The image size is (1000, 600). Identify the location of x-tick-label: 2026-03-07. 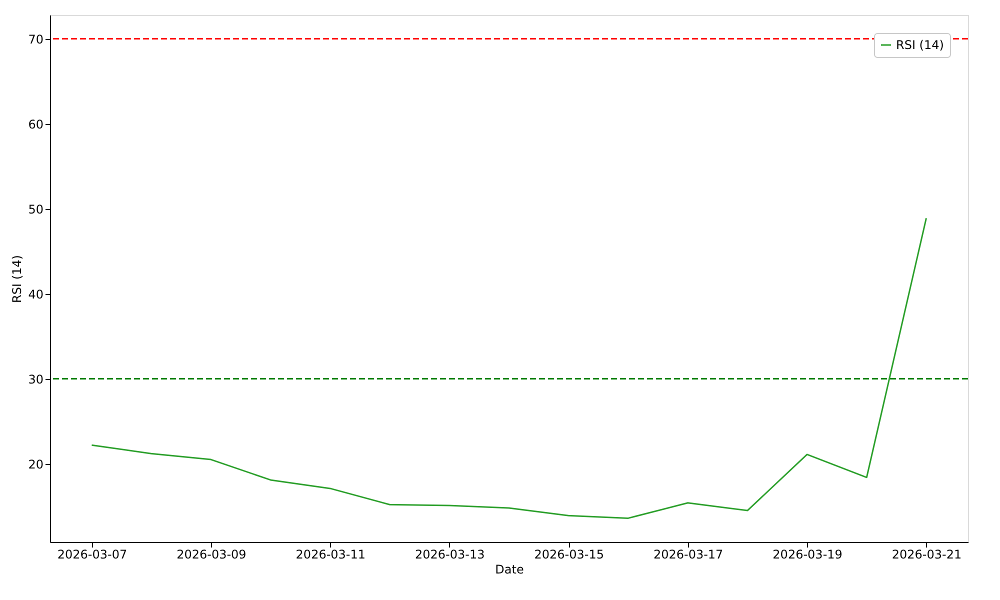
(92, 555).